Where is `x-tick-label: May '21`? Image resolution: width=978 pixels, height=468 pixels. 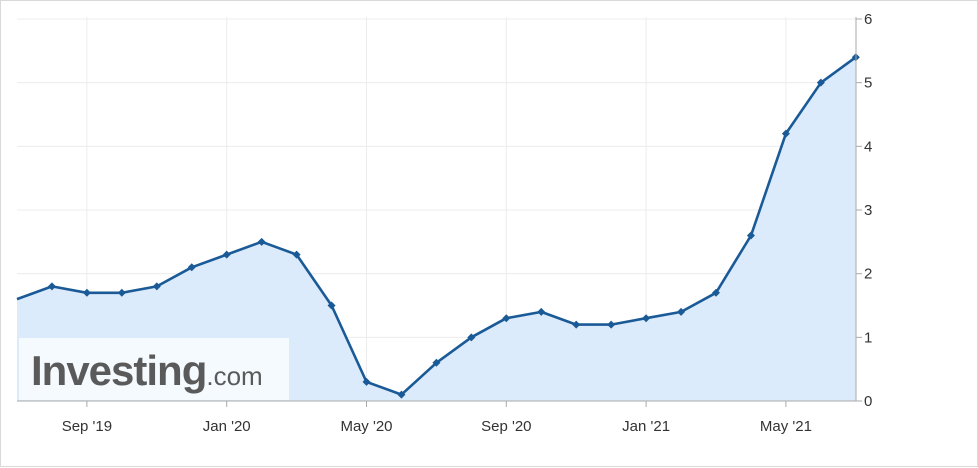 x-tick-label: May '21 is located at coordinates (786, 426).